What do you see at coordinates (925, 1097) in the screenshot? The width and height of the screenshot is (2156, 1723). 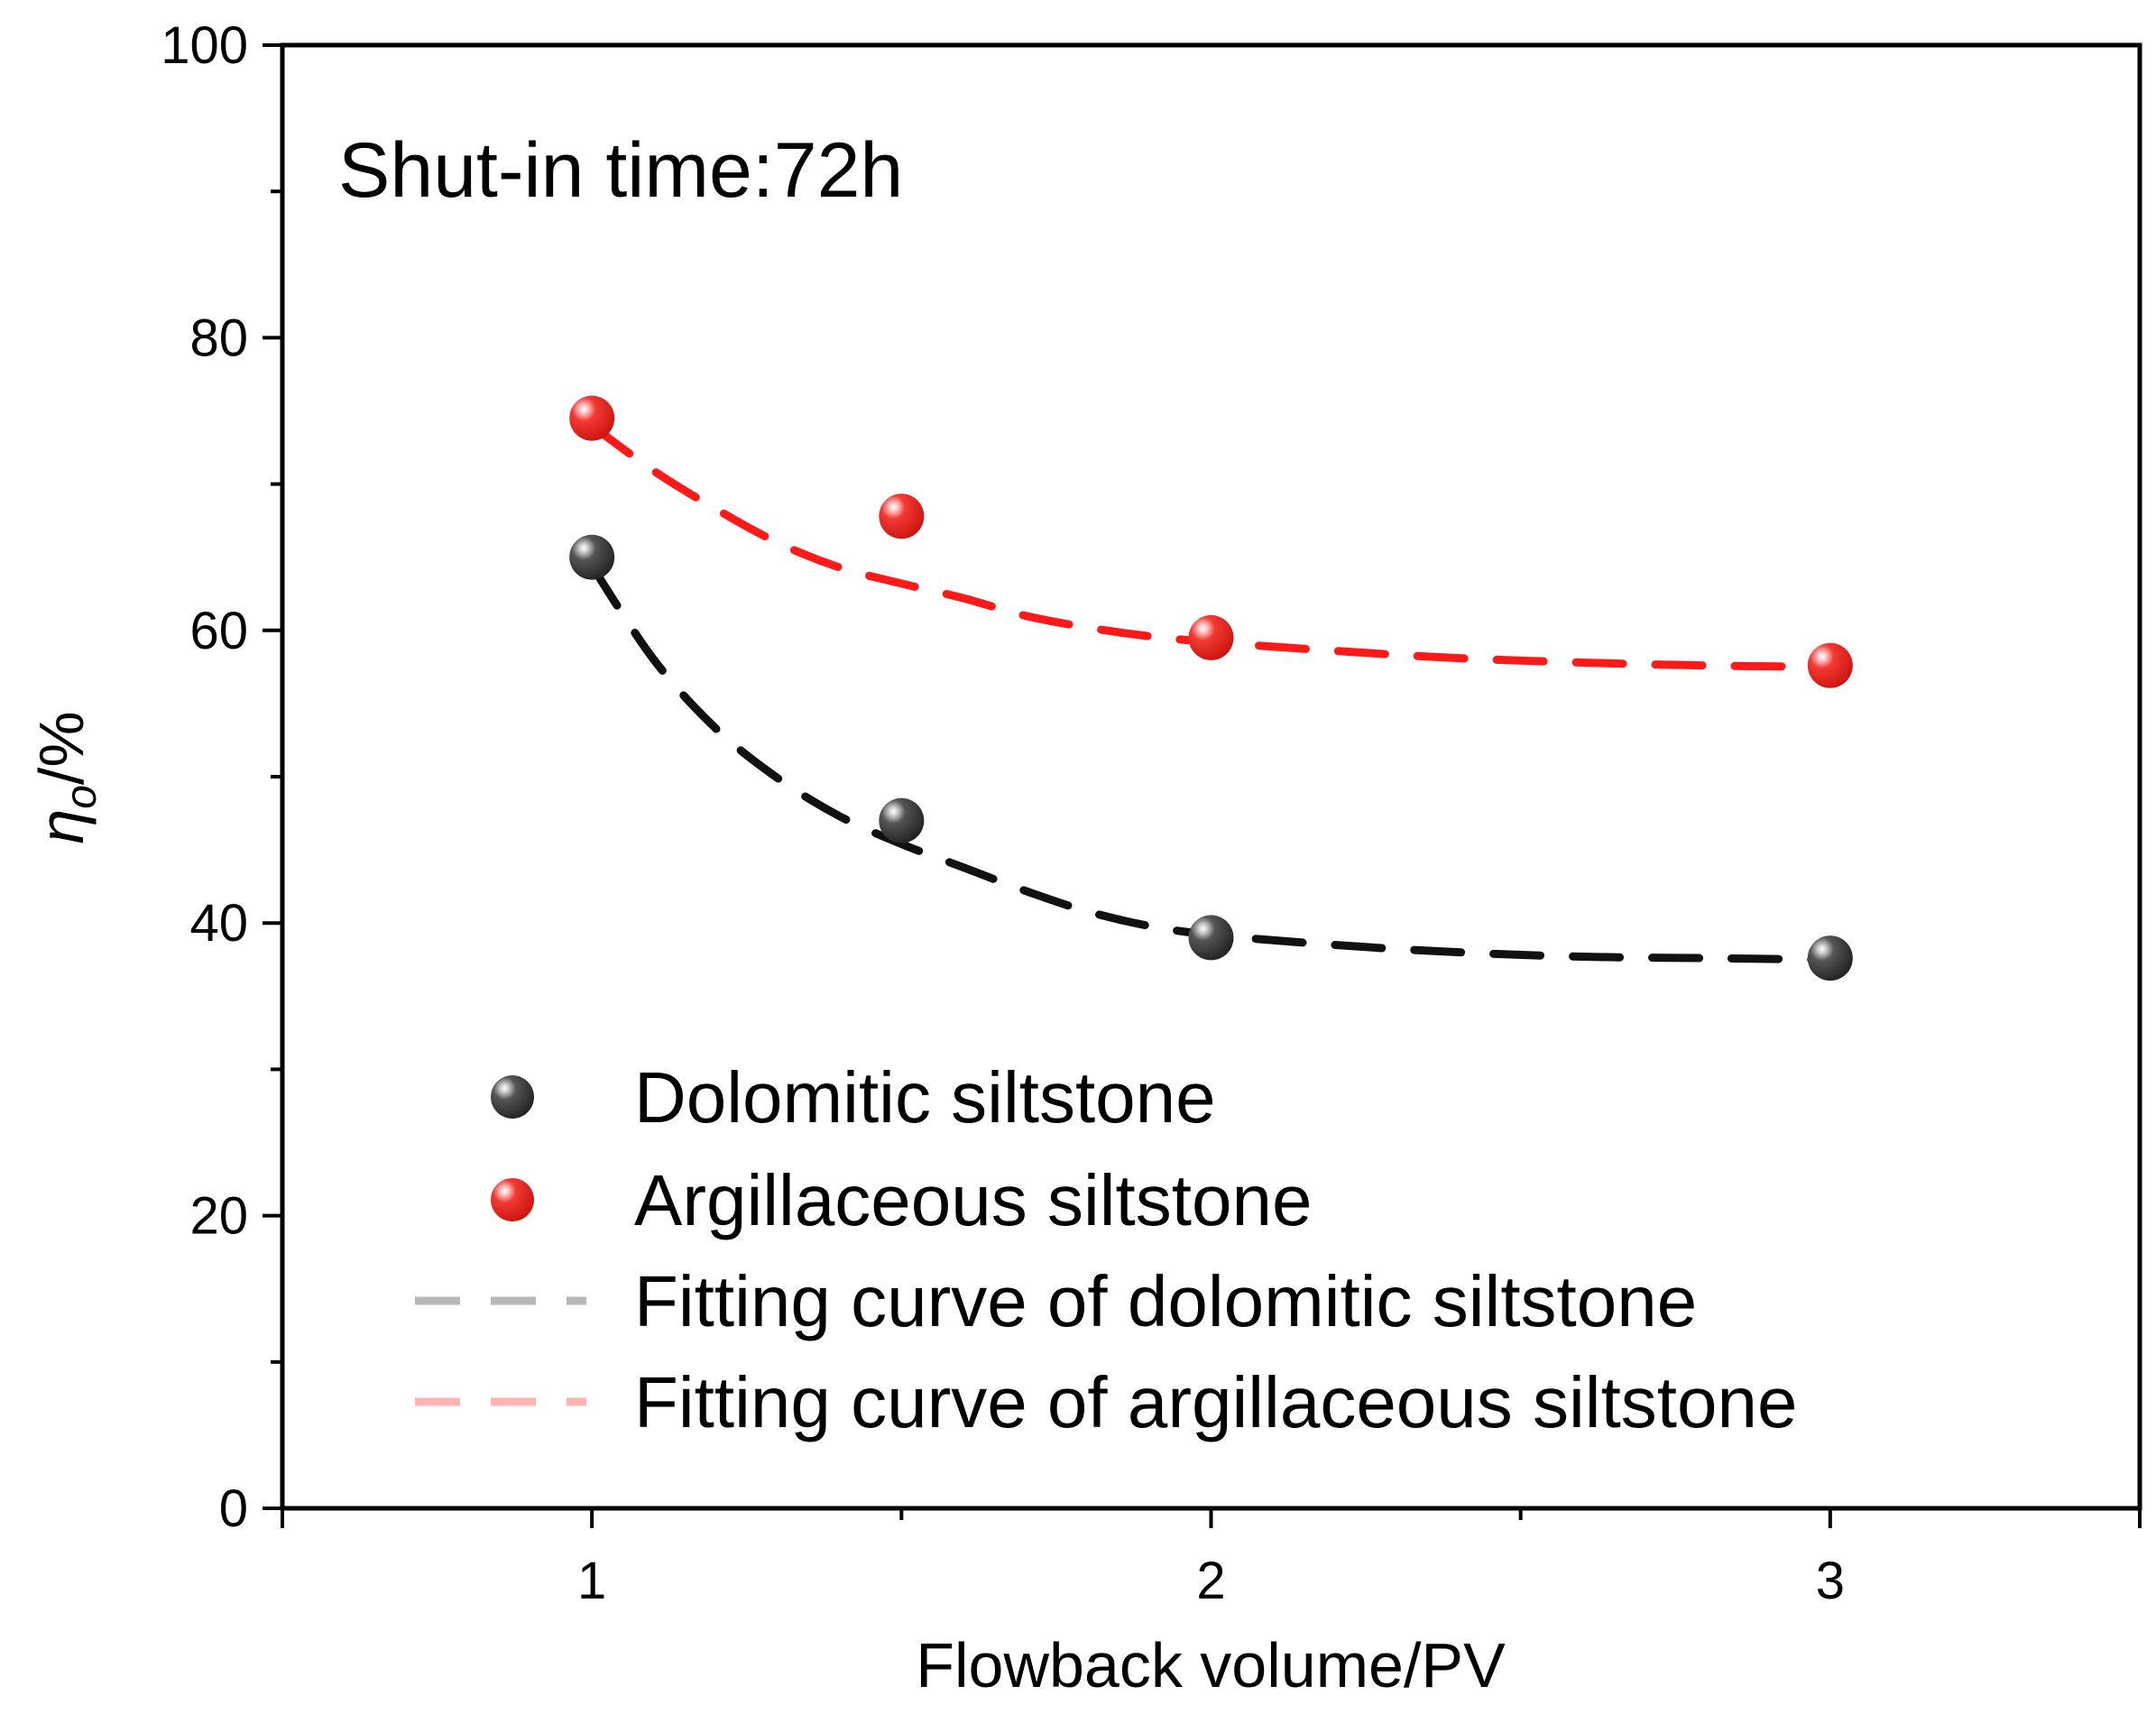 I see `legend-label-dolomitic: Dolomitic siltstone` at bounding box center [925, 1097].